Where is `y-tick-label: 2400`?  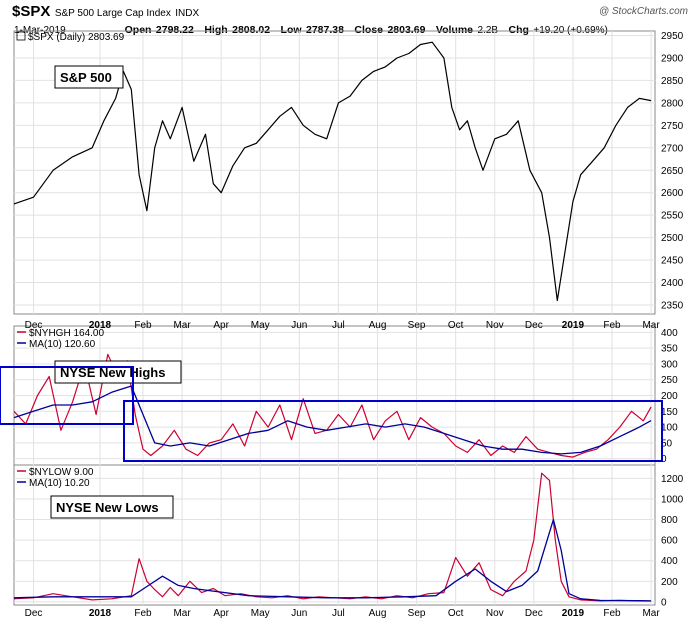
y-tick-label: 2400 is located at coordinates (672, 283).